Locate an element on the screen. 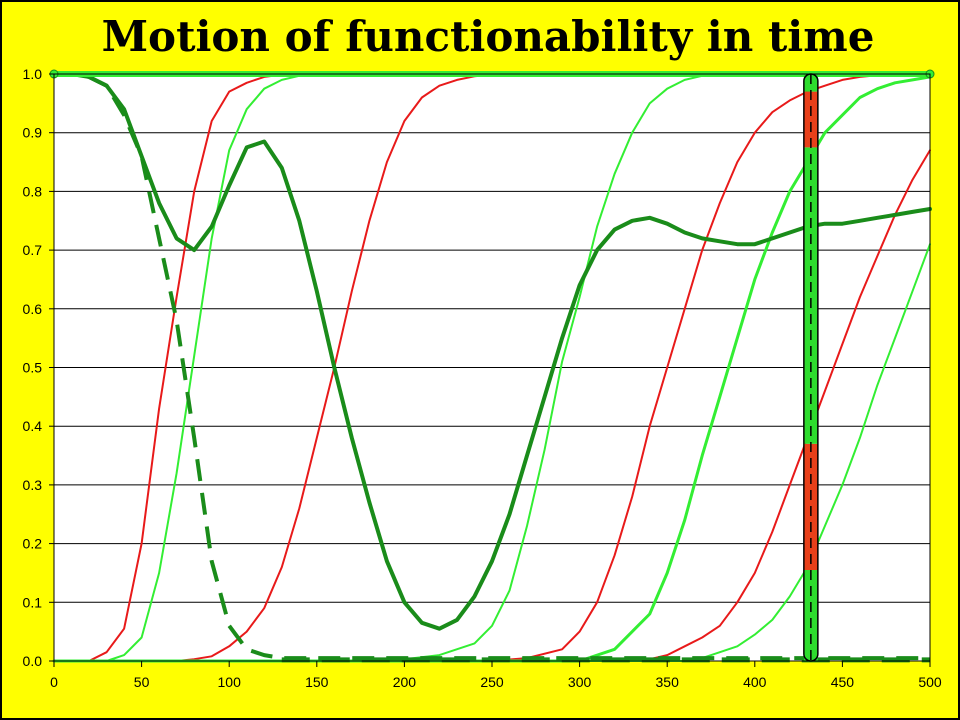  x-tick-label-10: 500 is located at coordinates (930, 682).